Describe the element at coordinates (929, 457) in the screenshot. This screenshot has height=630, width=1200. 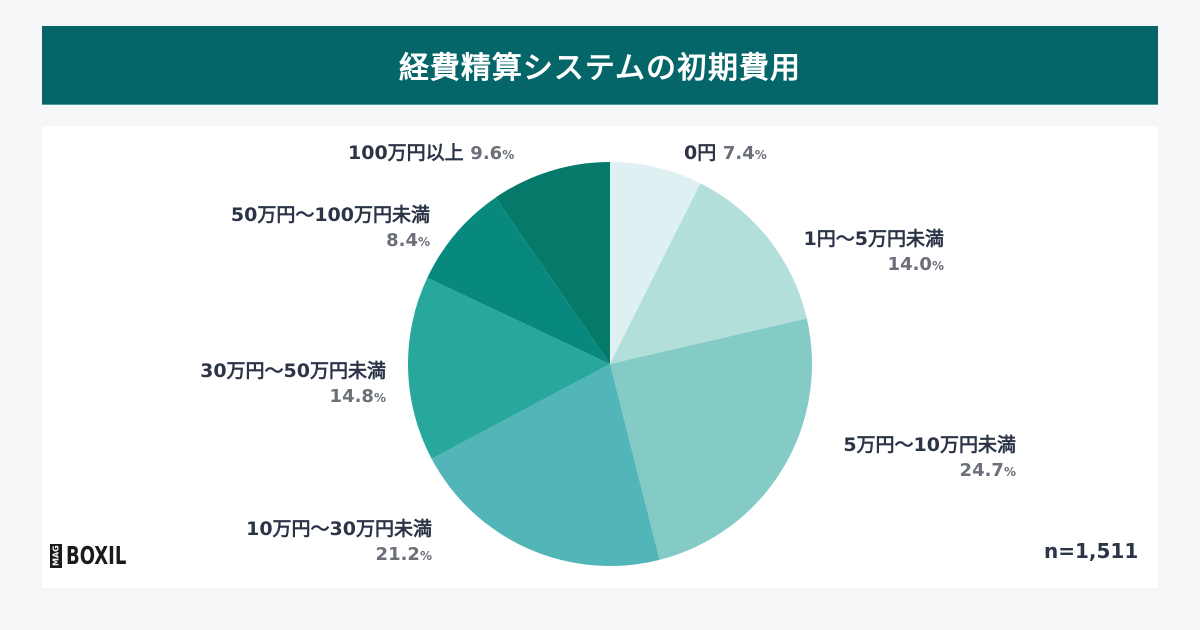
I see `label-50k-100k: 5万円〜10万円未満 24.7%` at that location.